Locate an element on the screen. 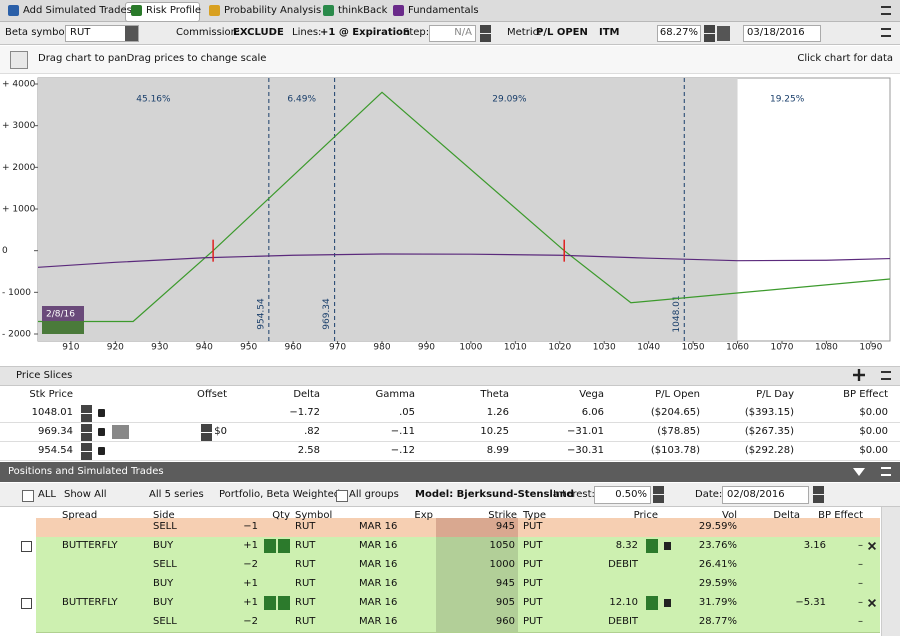 This screenshot has width=900, height=636. filter: Model: Bjerksund-Stensland is located at coordinates (494, 494).